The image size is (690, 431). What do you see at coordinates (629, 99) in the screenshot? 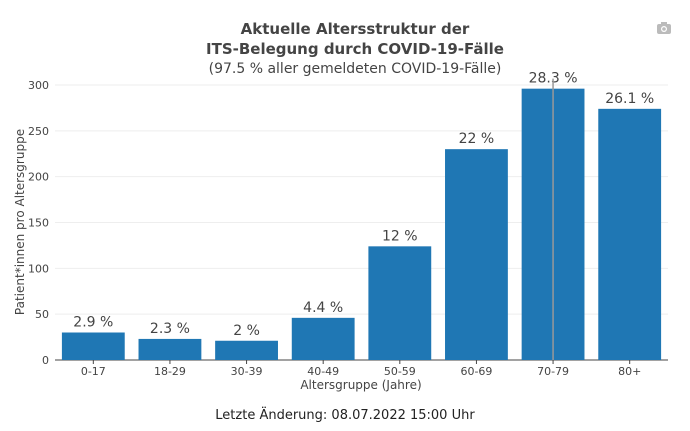
I see `data-label: 26.1 %` at bounding box center [629, 99].